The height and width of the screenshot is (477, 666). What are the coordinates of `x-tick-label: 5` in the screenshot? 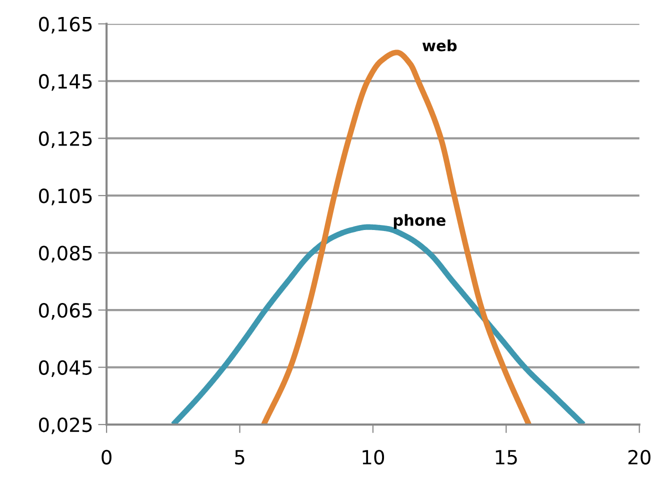 It's located at (239, 457).